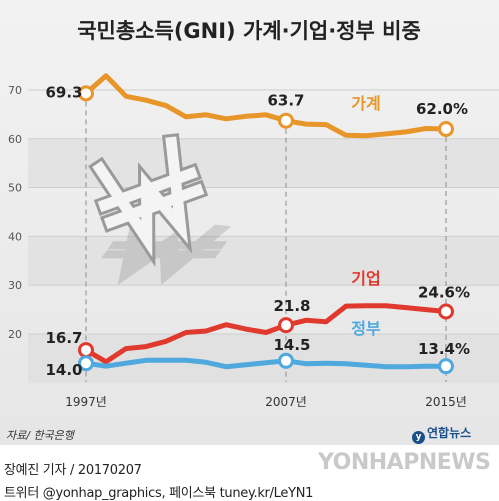 The image size is (499, 501). I want to click on x-tick-label: 2007년, so click(286, 402).